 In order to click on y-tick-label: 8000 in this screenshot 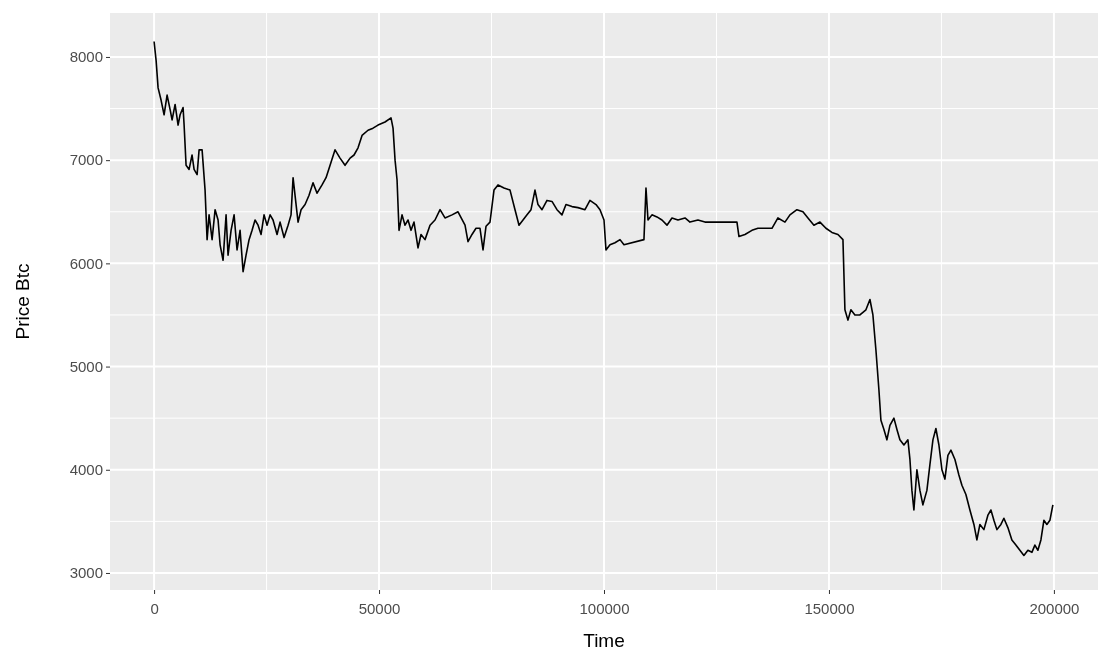, I will do `click(86, 57)`.